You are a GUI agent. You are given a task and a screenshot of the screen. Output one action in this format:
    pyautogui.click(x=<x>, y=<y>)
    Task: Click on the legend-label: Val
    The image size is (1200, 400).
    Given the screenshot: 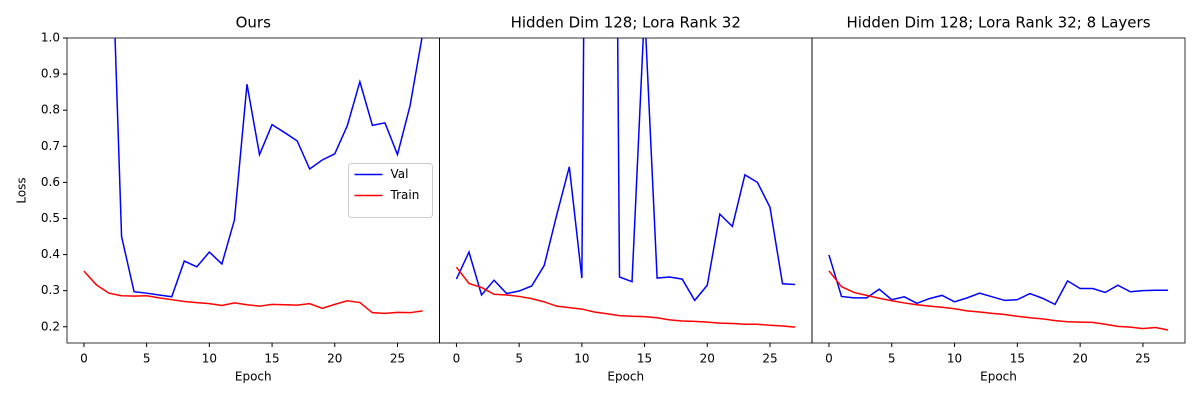 What is the action you would take?
    pyautogui.click(x=400, y=174)
    